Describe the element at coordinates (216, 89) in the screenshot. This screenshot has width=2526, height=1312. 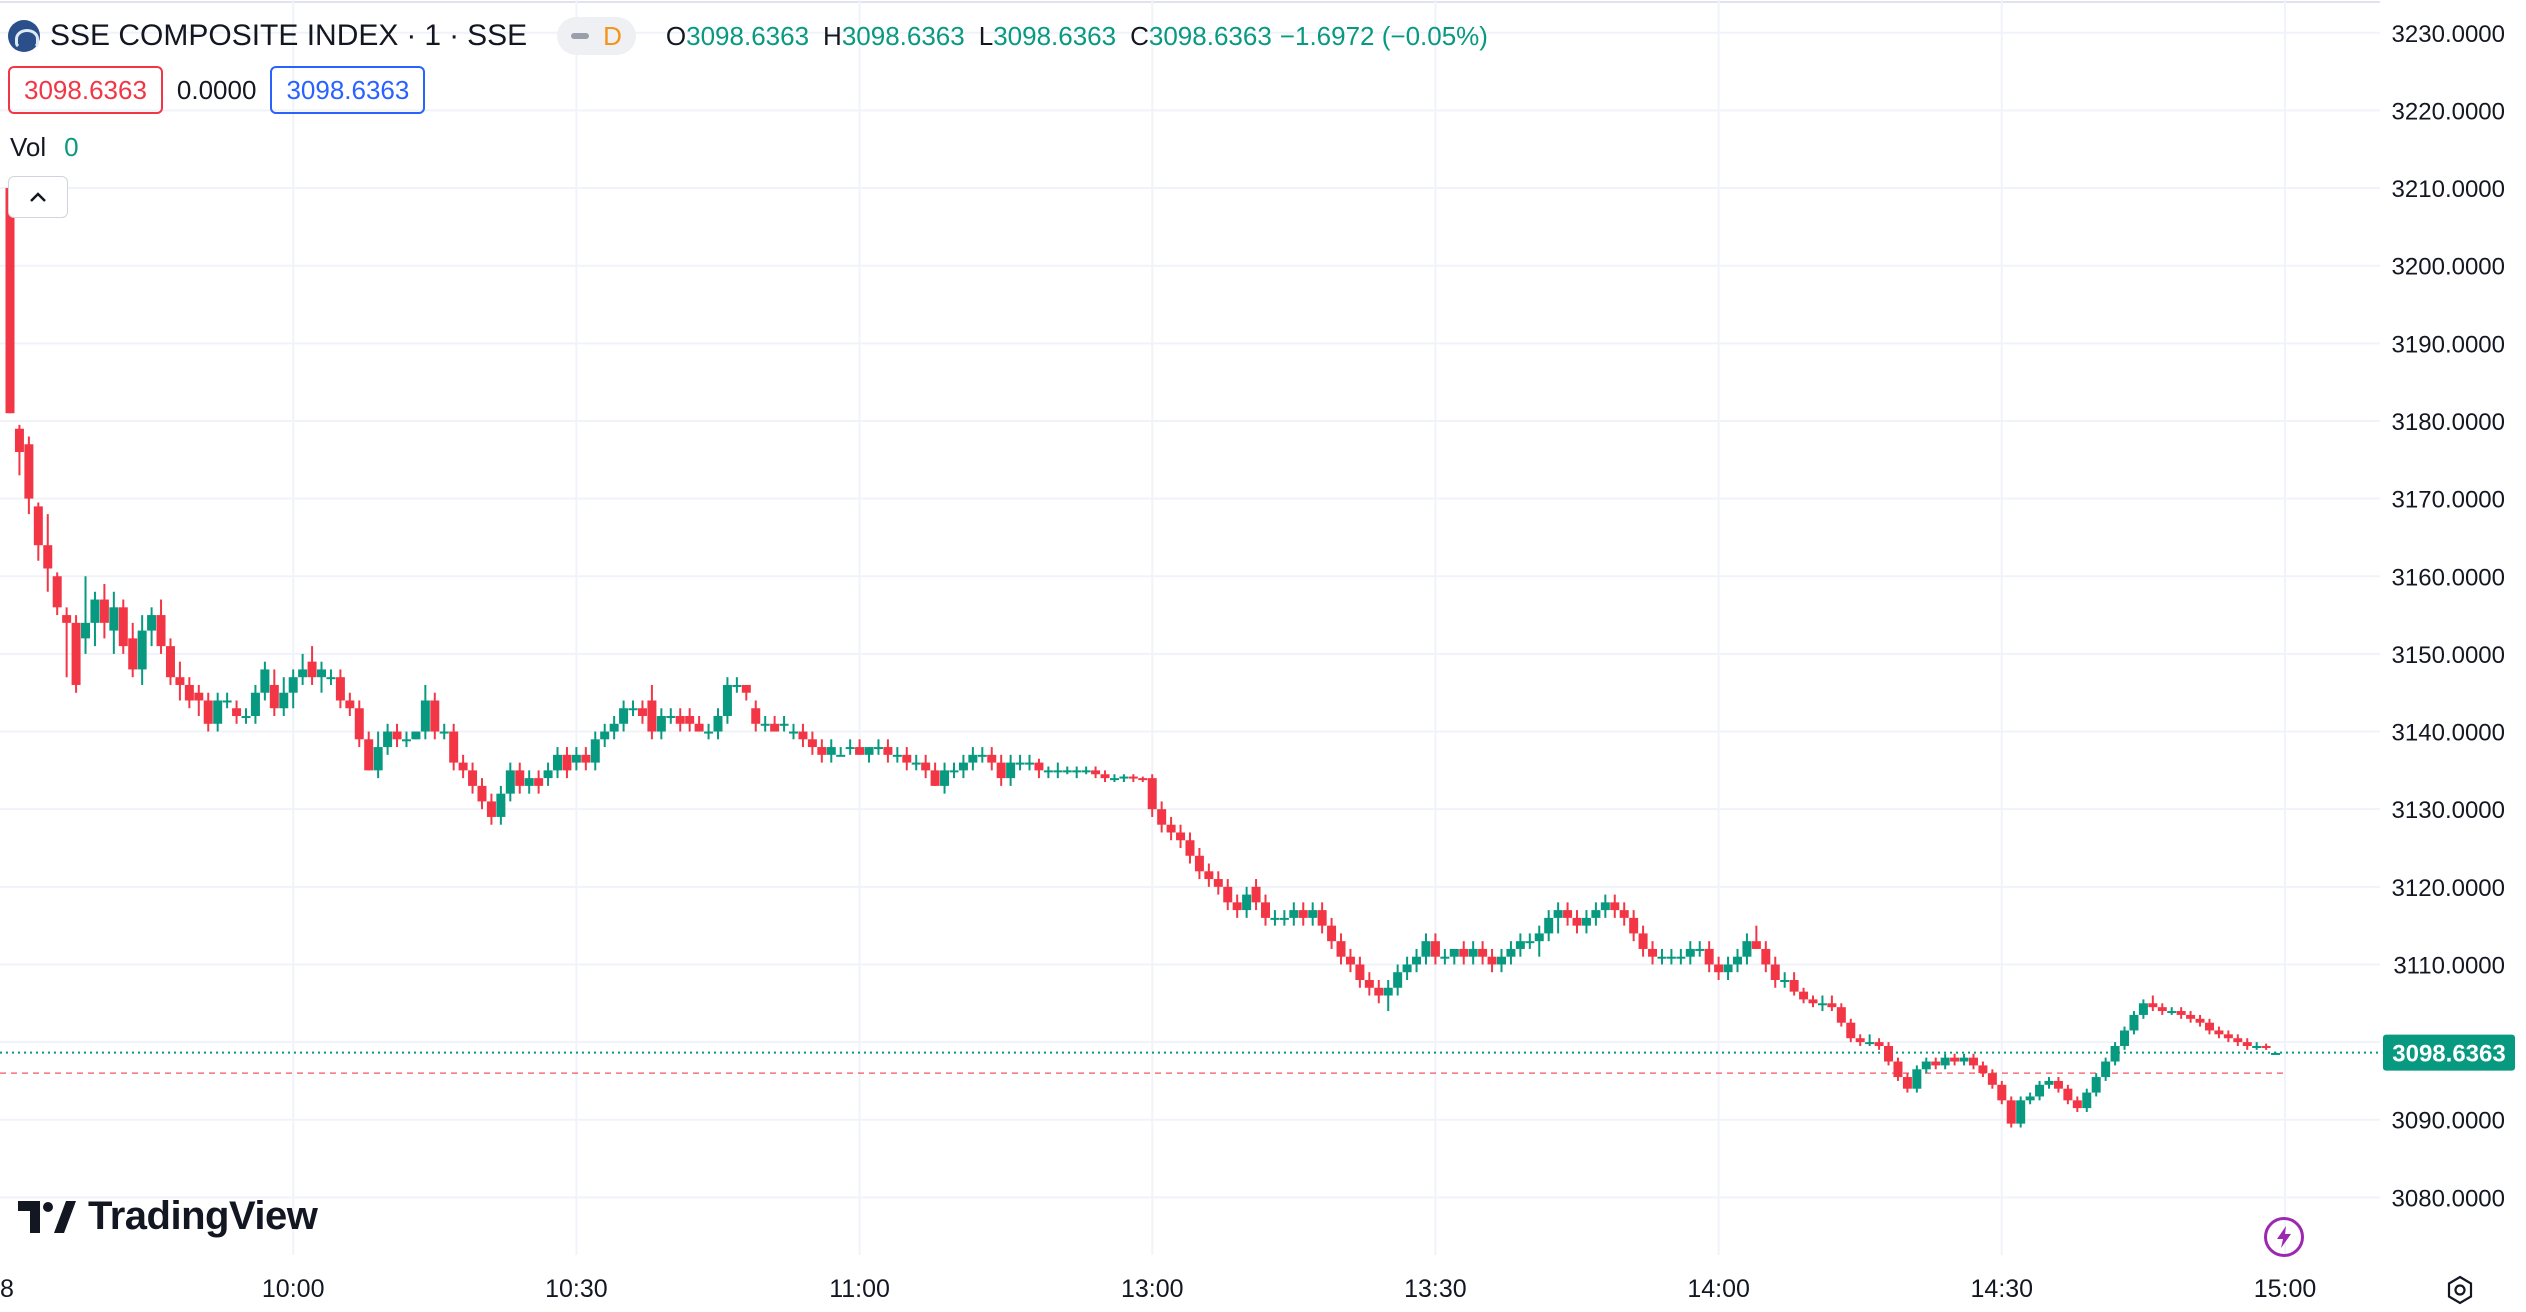
I see `spread-value: 0.0000` at that location.